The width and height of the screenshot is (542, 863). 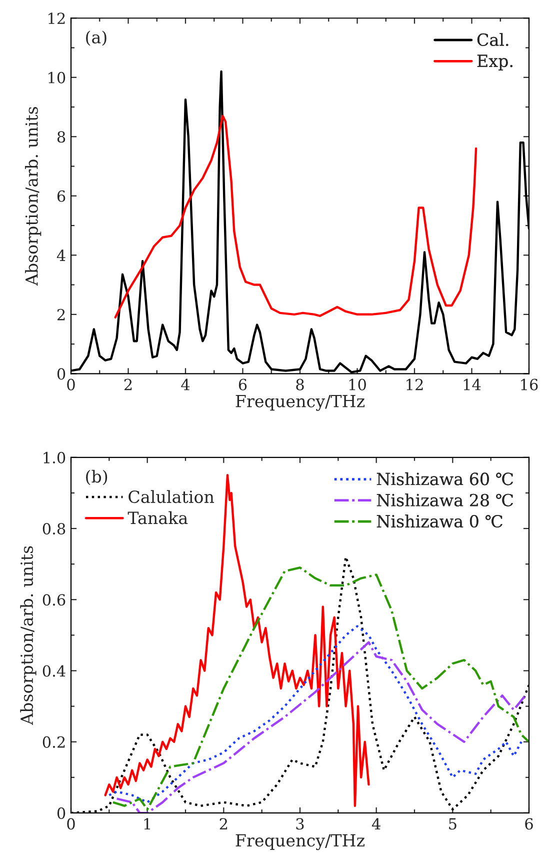 What do you see at coordinates (158, 517) in the screenshot?
I see `legend-label: Tanaka` at bounding box center [158, 517].